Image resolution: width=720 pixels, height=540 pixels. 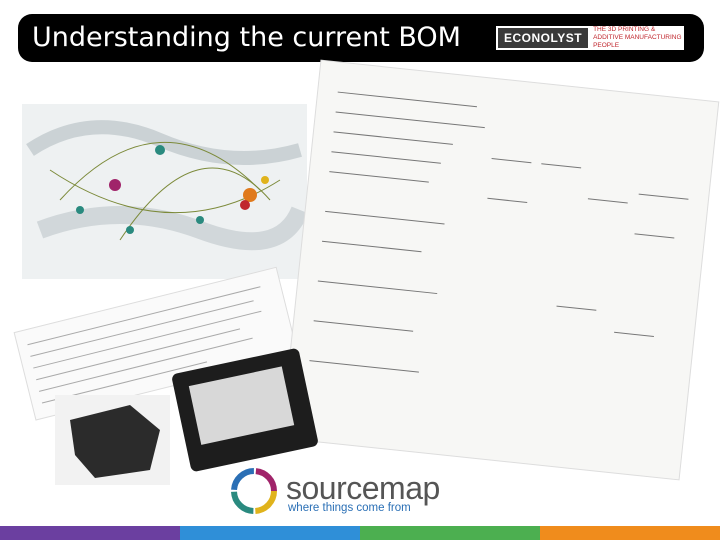 I want to click on motor-label-photo, so click(x=245, y=410).